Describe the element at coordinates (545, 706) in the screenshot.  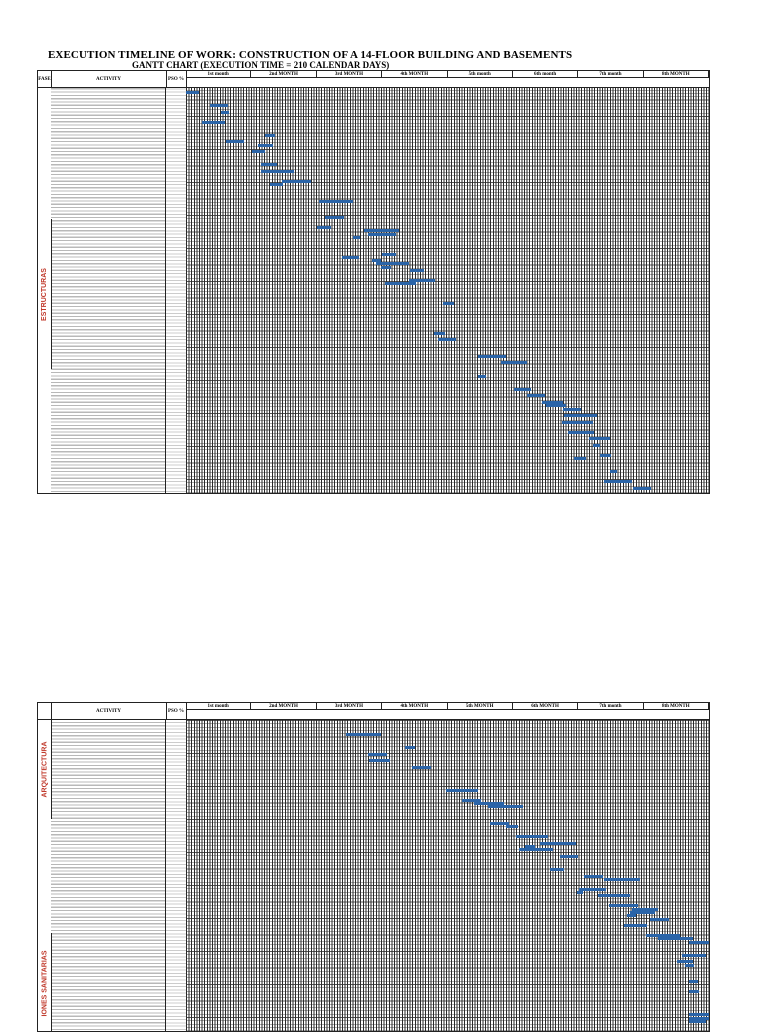
I see `month-header: 6th MONTH` at that location.